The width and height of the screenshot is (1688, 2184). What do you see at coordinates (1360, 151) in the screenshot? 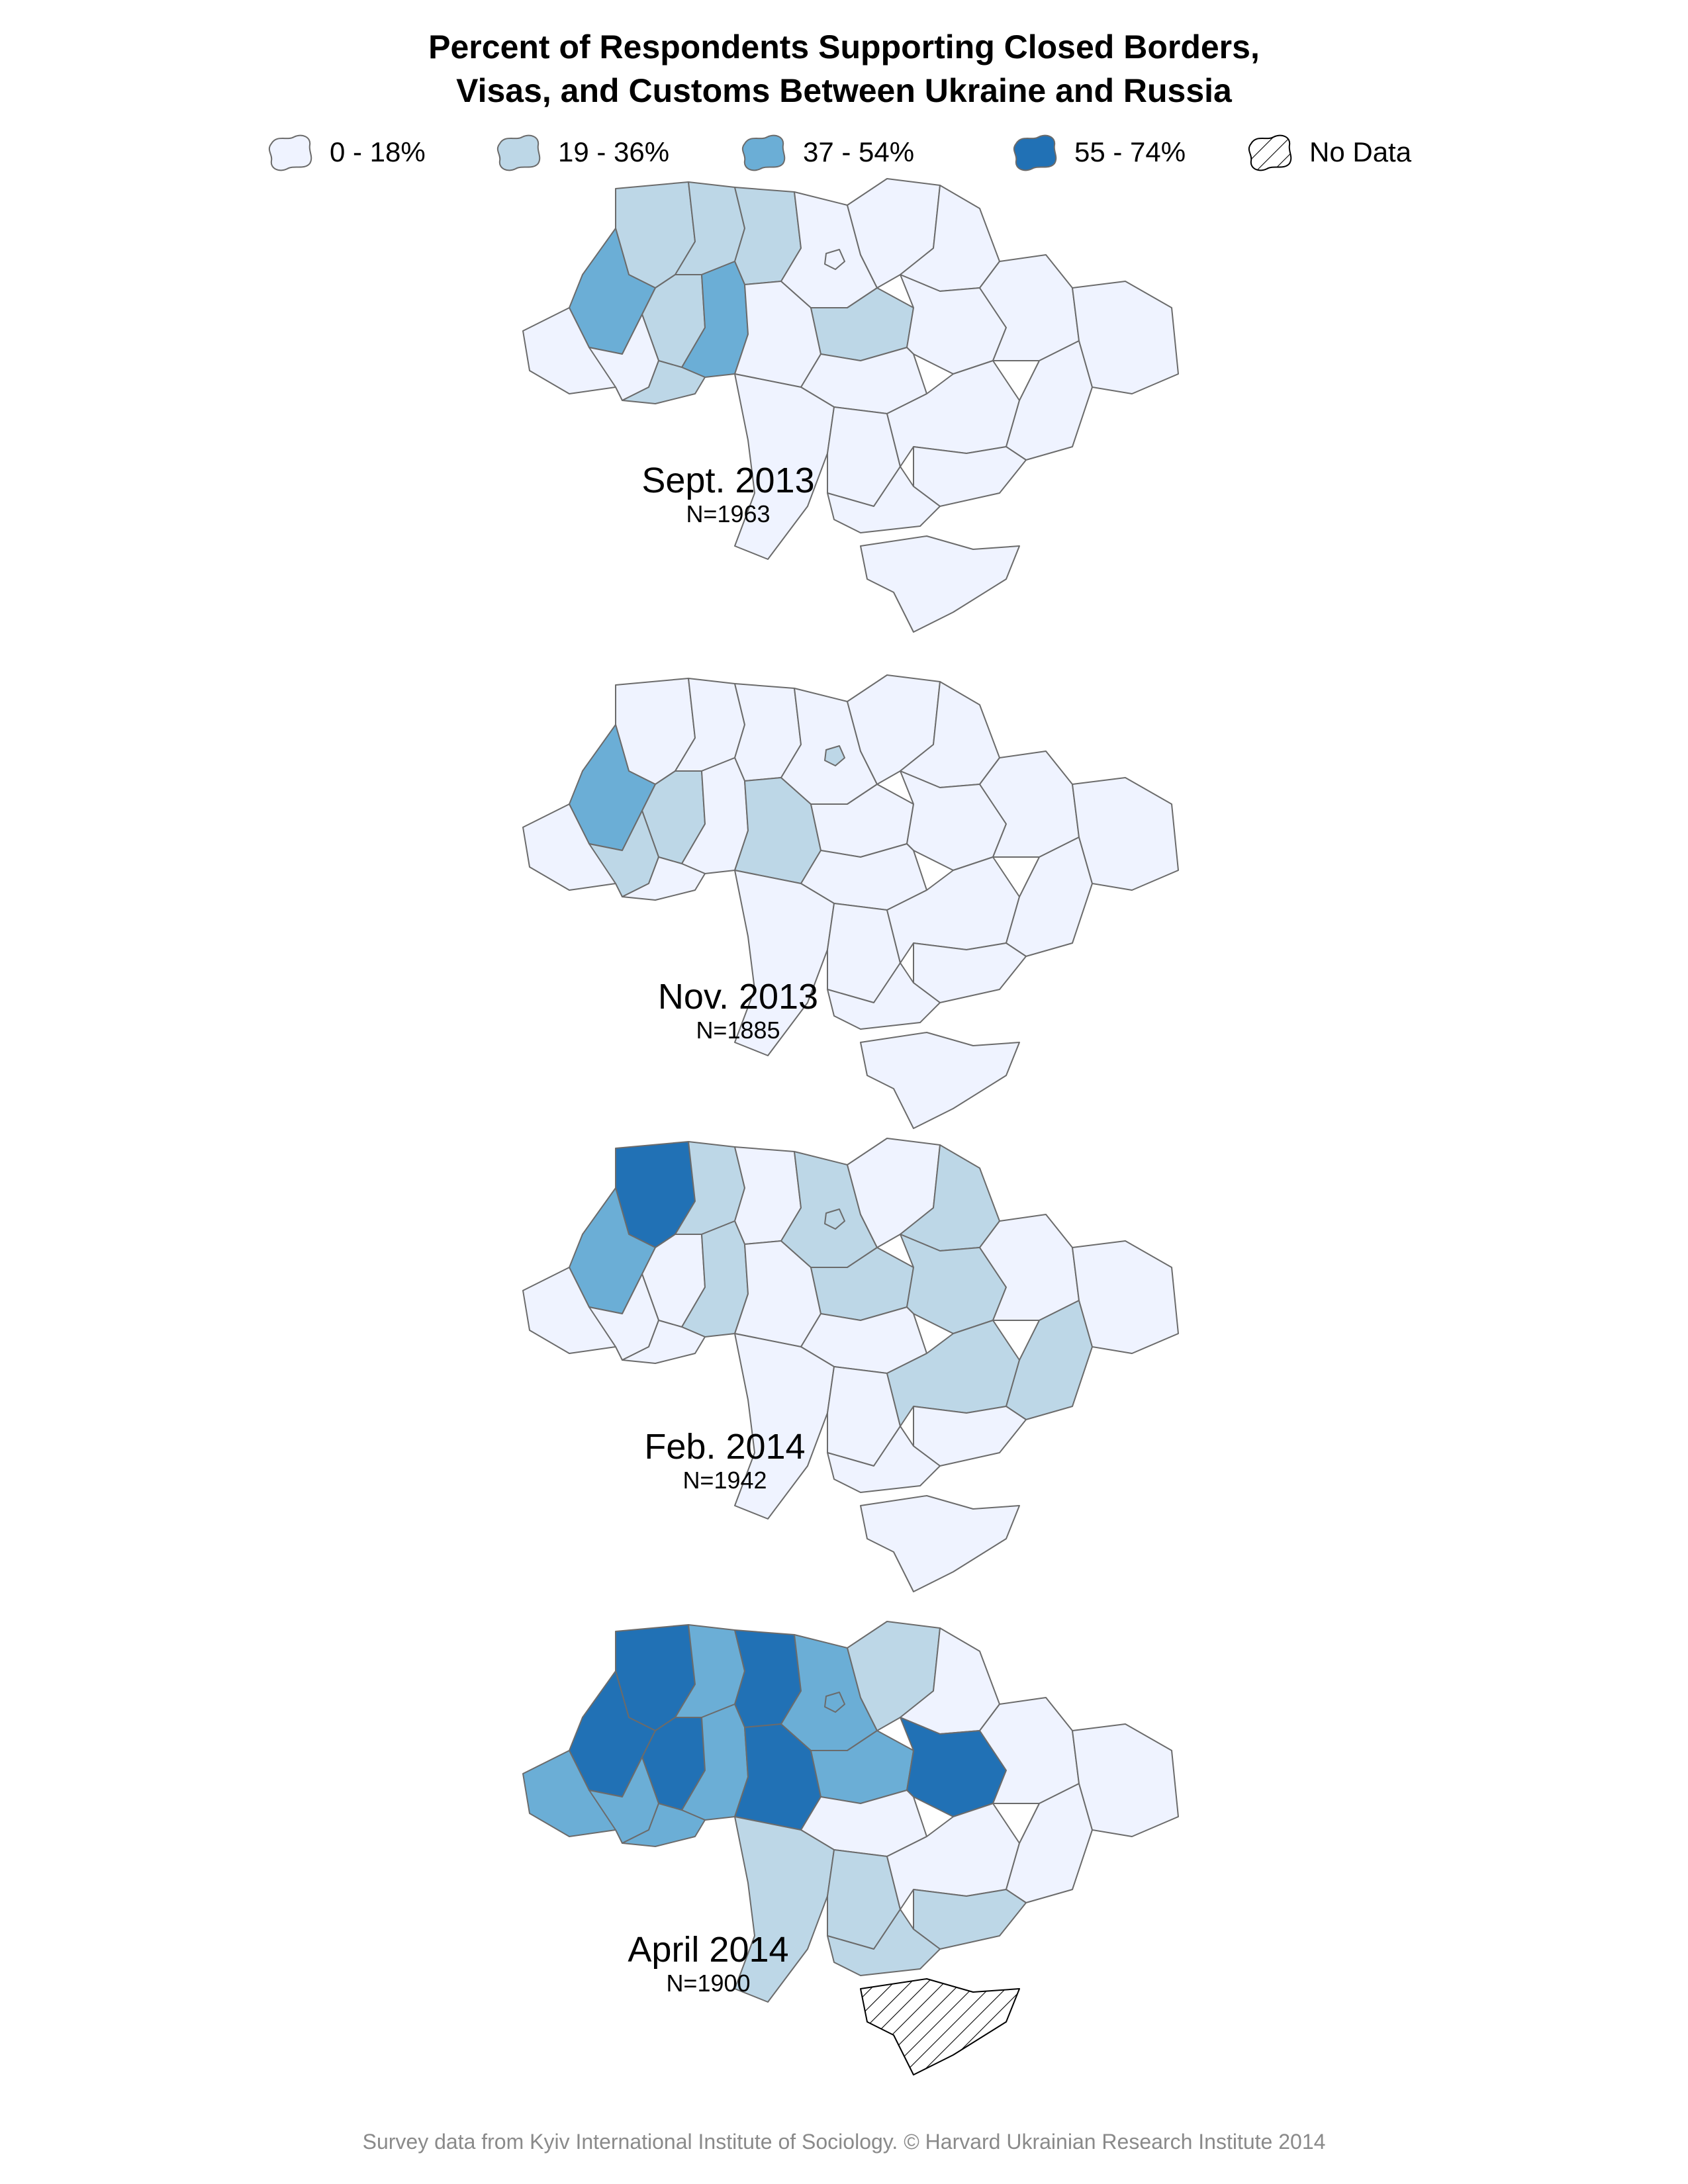
I see `legend-label: No Data` at bounding box center [1360, 151].